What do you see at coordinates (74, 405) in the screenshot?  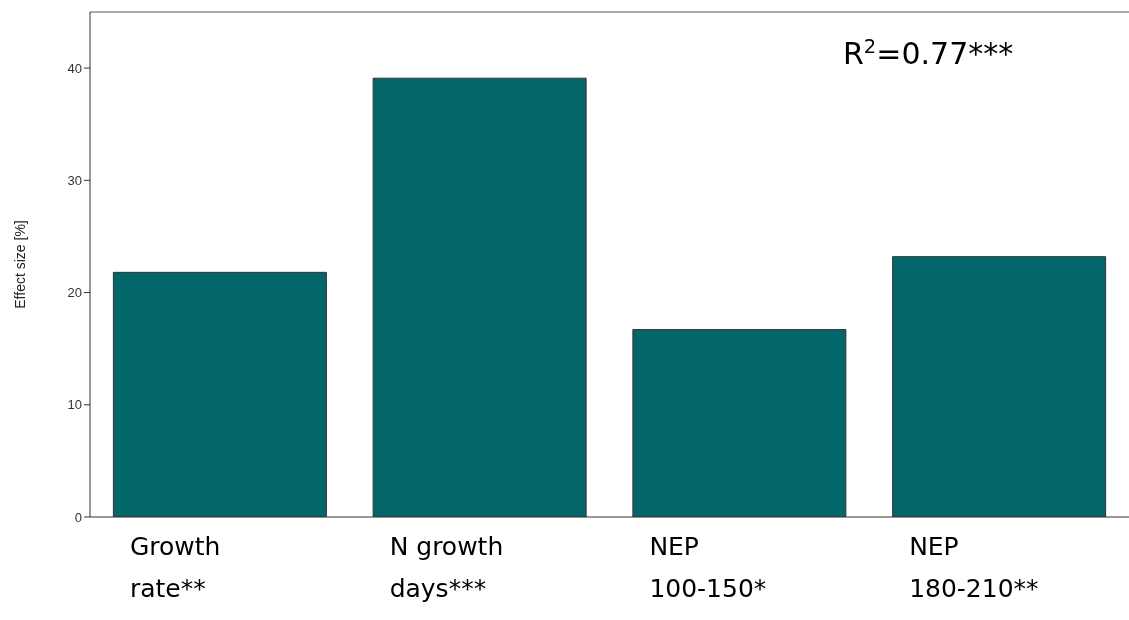 I see `y-tick-label: 10` at bounding box center [74, 405].